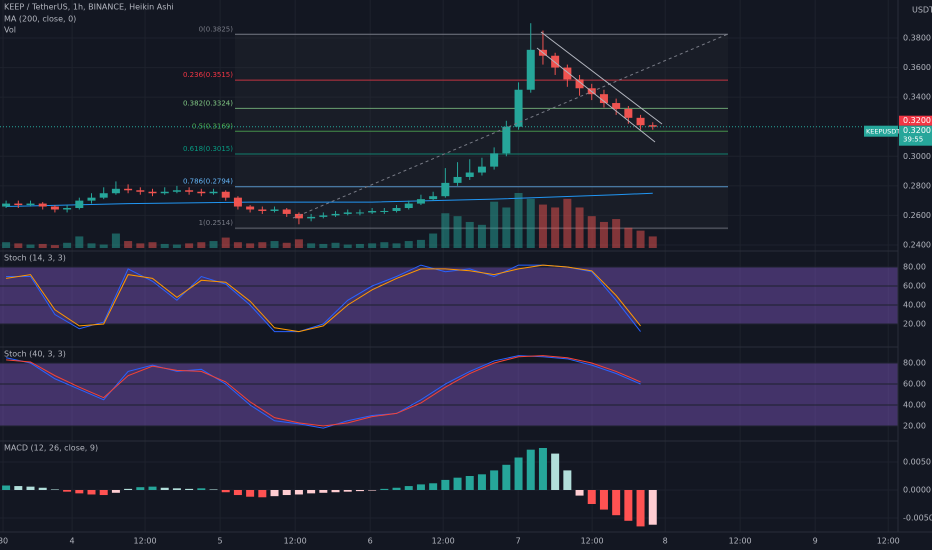  What do you see at coordinates (216, 29) in the screenshot?
I see `fib-label: 0(0.3825)` at bounding box center [216, 29].